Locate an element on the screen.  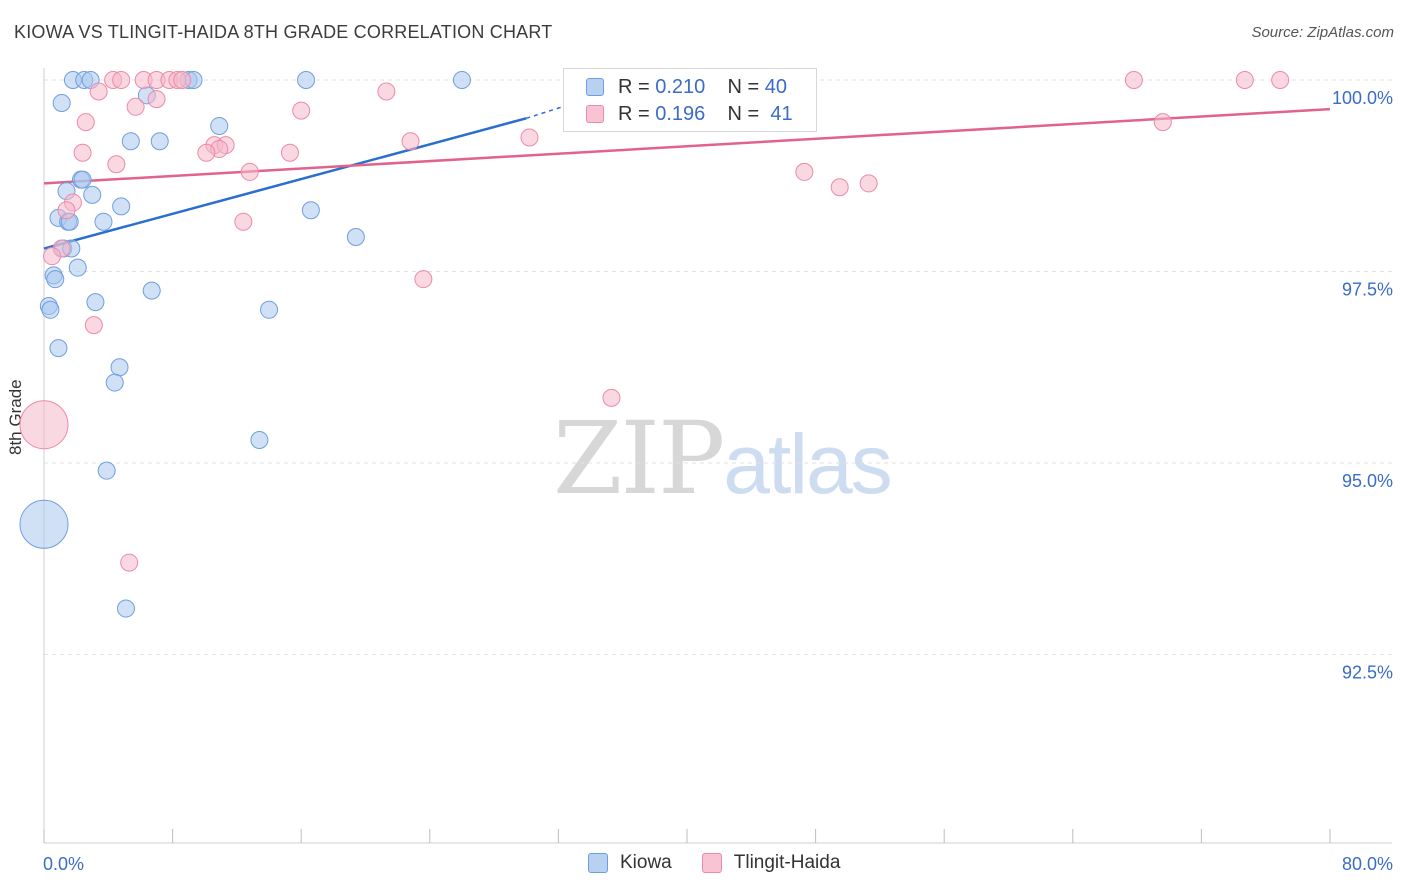
kiowa-legend-label: Kiowa is located at coordinates (646, 862).